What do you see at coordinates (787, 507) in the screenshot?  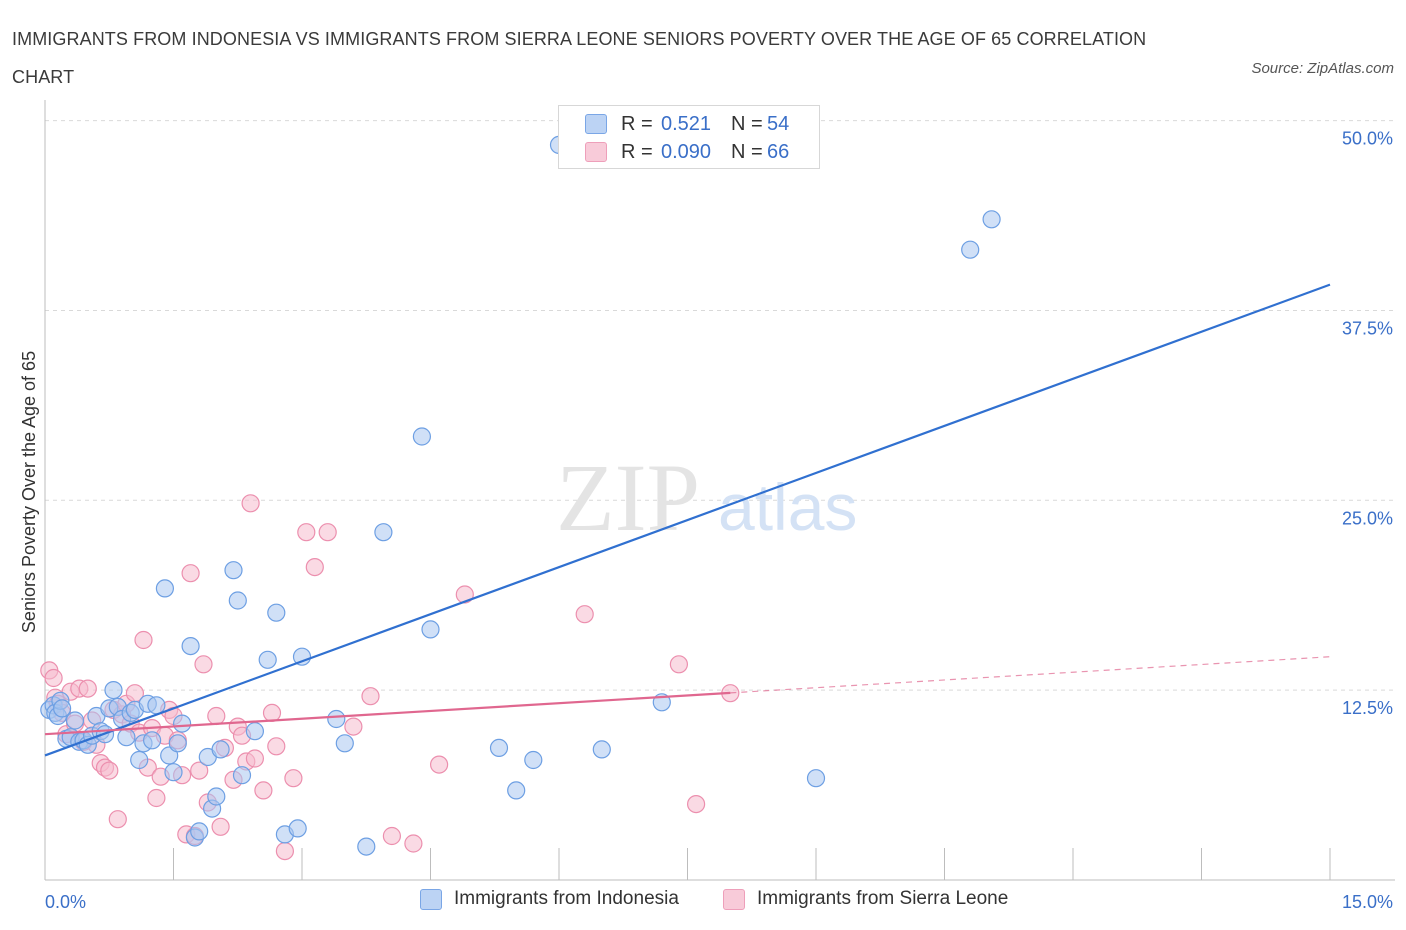 I see `watermark-atlas: atlas` at bounding box center [787, 507].